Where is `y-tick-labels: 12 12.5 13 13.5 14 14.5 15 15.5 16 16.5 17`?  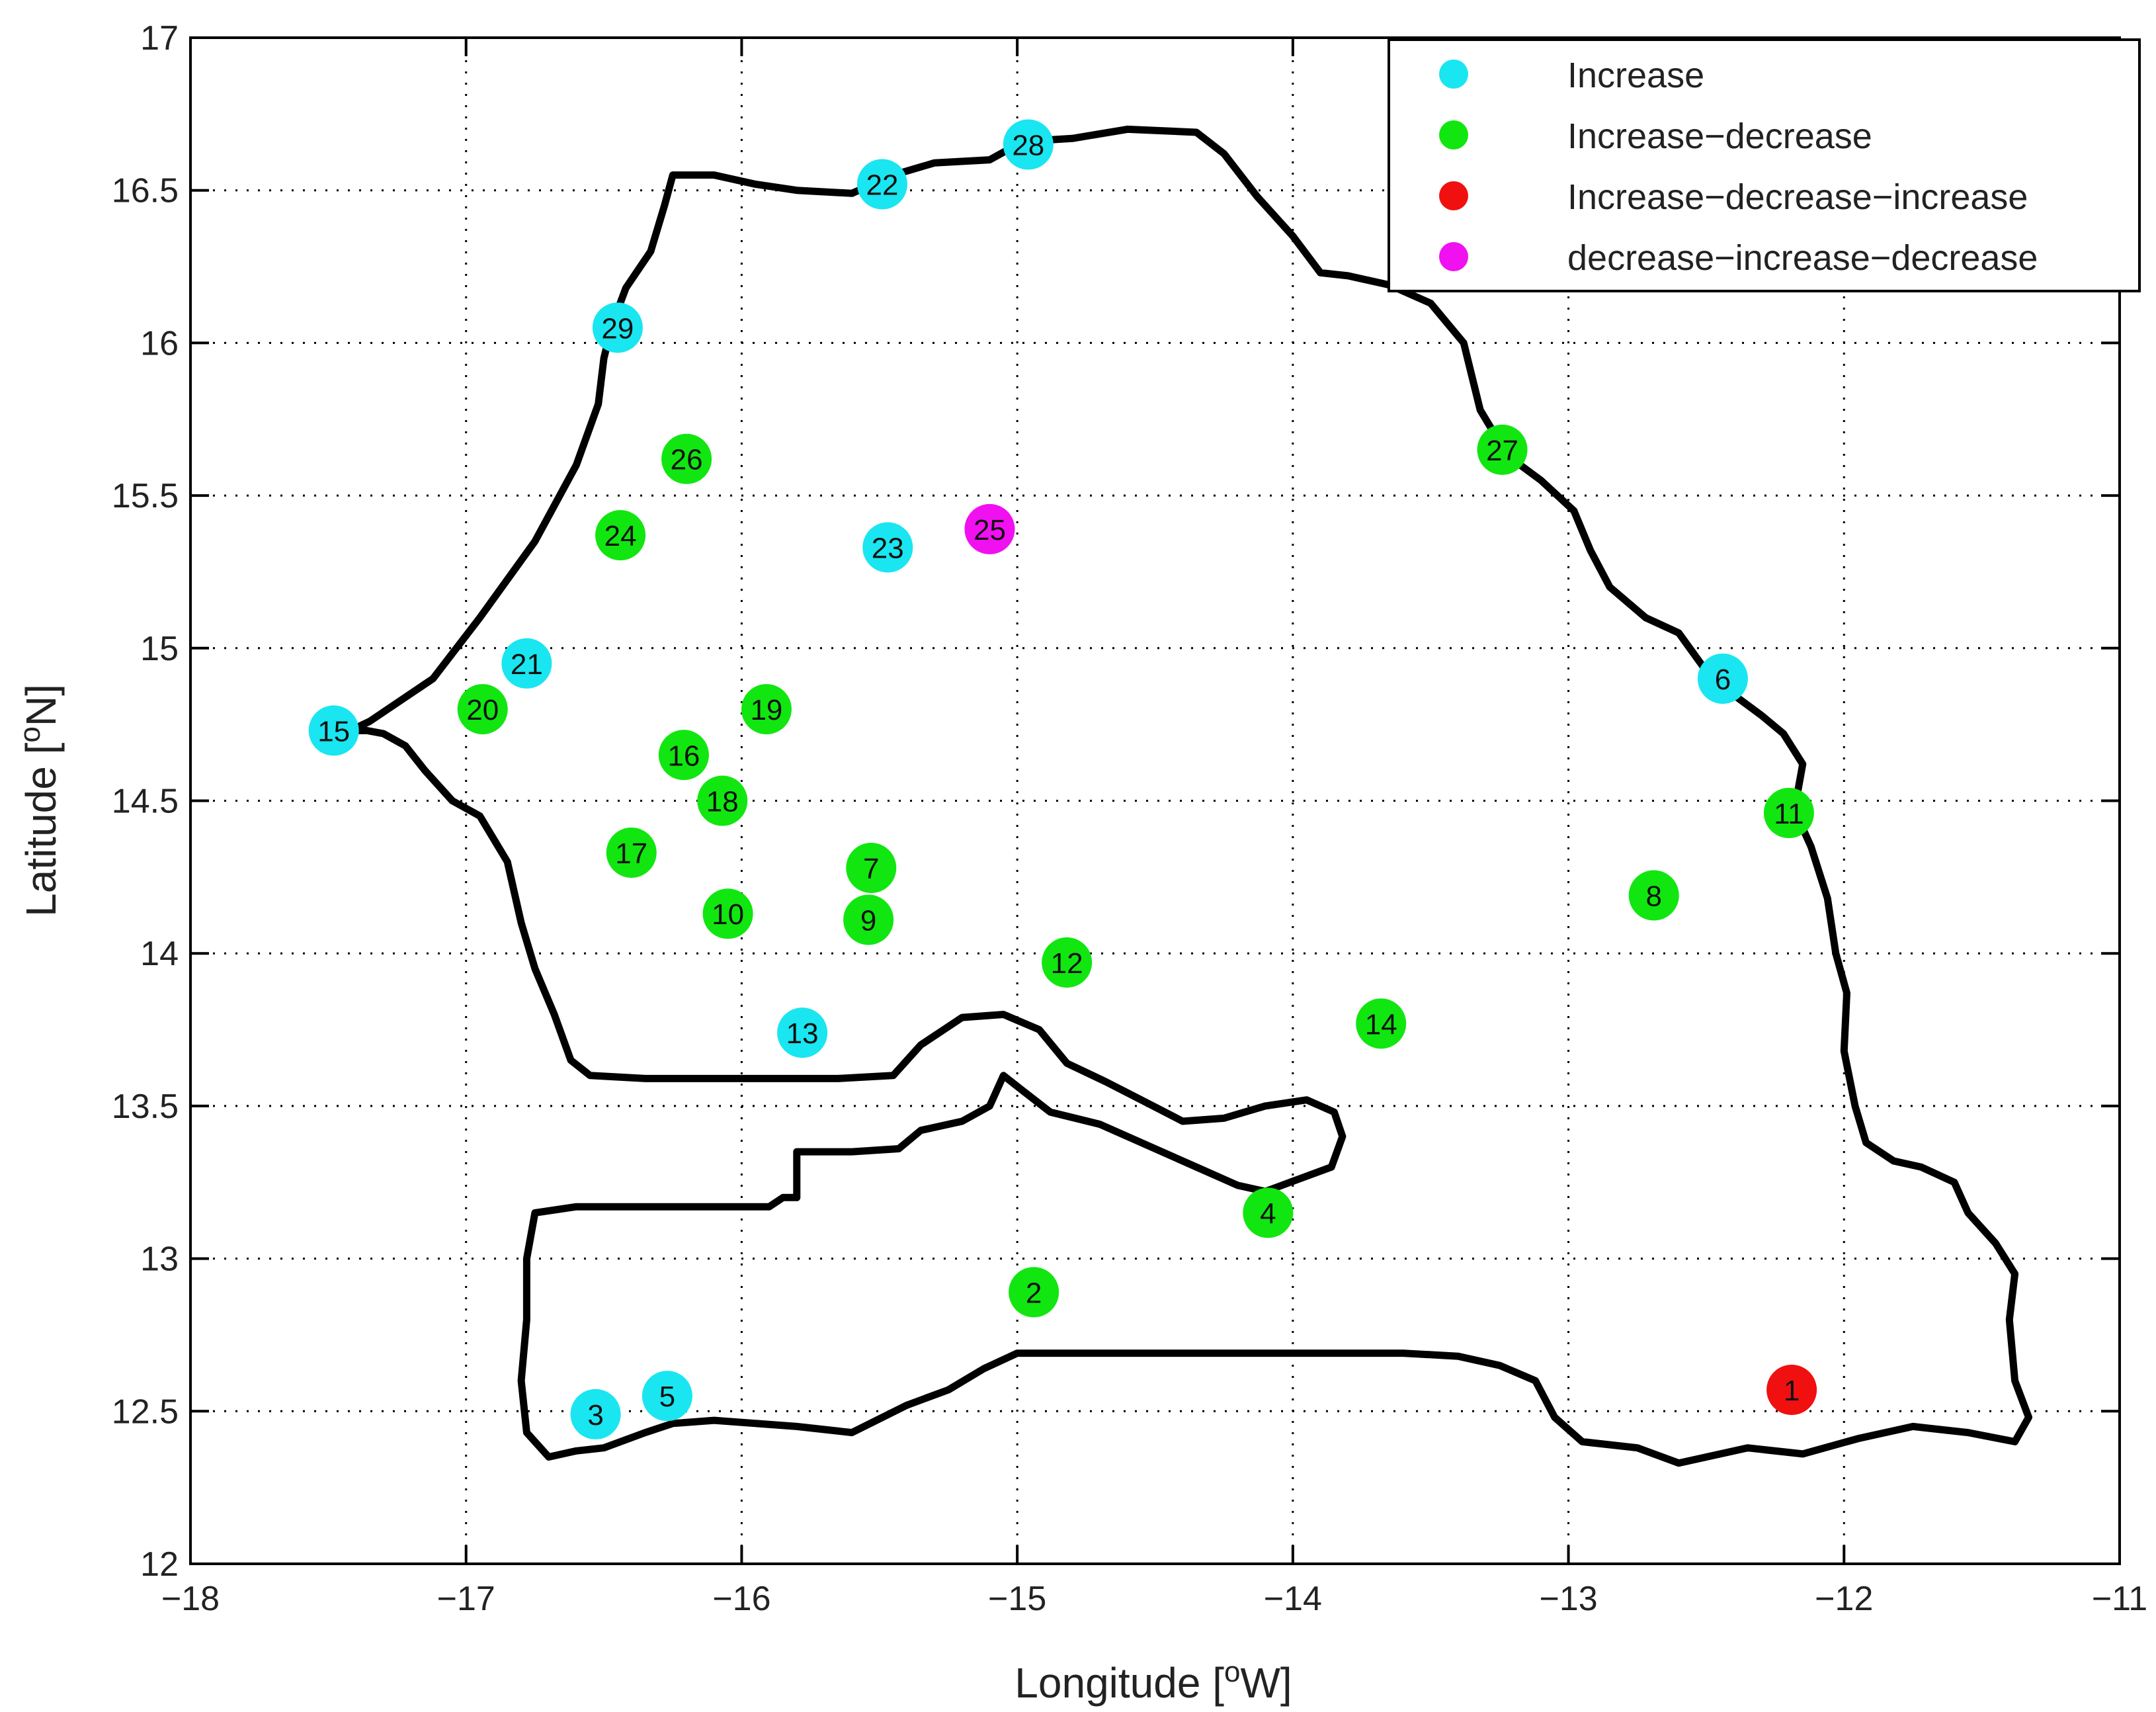 y-tick-labels: 12 12.5 13 13.5 14 14.5 15 15.5 16 16.5 17 is located at coordinates (145, 801).